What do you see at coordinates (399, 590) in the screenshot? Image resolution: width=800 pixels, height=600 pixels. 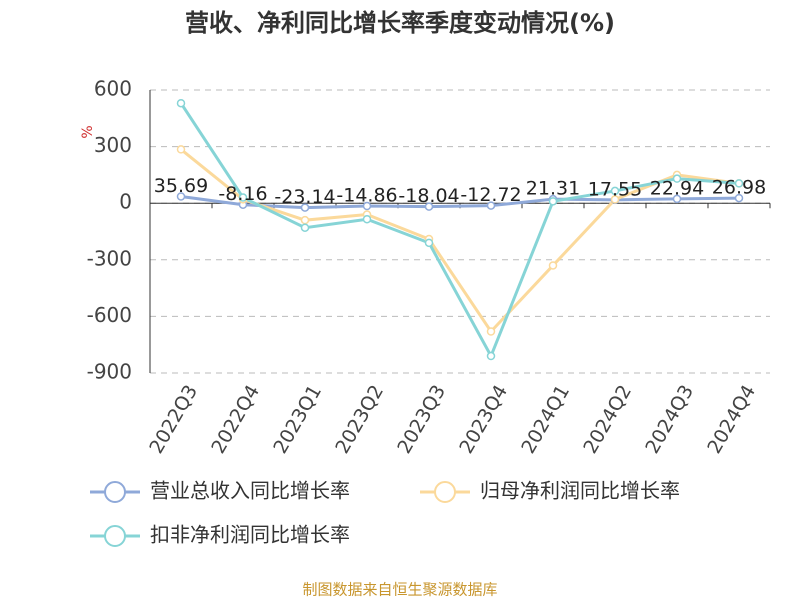 I see `source-note: 制图数据来自恒生聚源数据库` at bounding box center [399, 590].